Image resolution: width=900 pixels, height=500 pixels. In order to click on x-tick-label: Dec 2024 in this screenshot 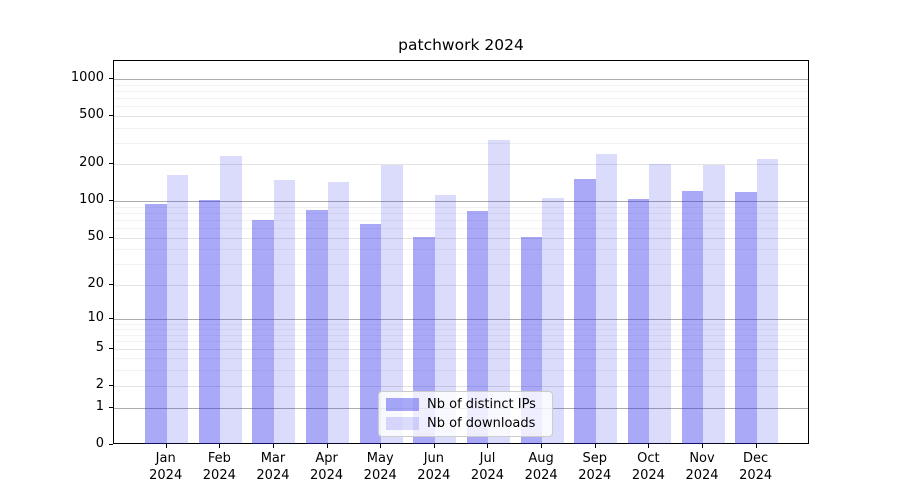, I will do `click(756, 467)`.